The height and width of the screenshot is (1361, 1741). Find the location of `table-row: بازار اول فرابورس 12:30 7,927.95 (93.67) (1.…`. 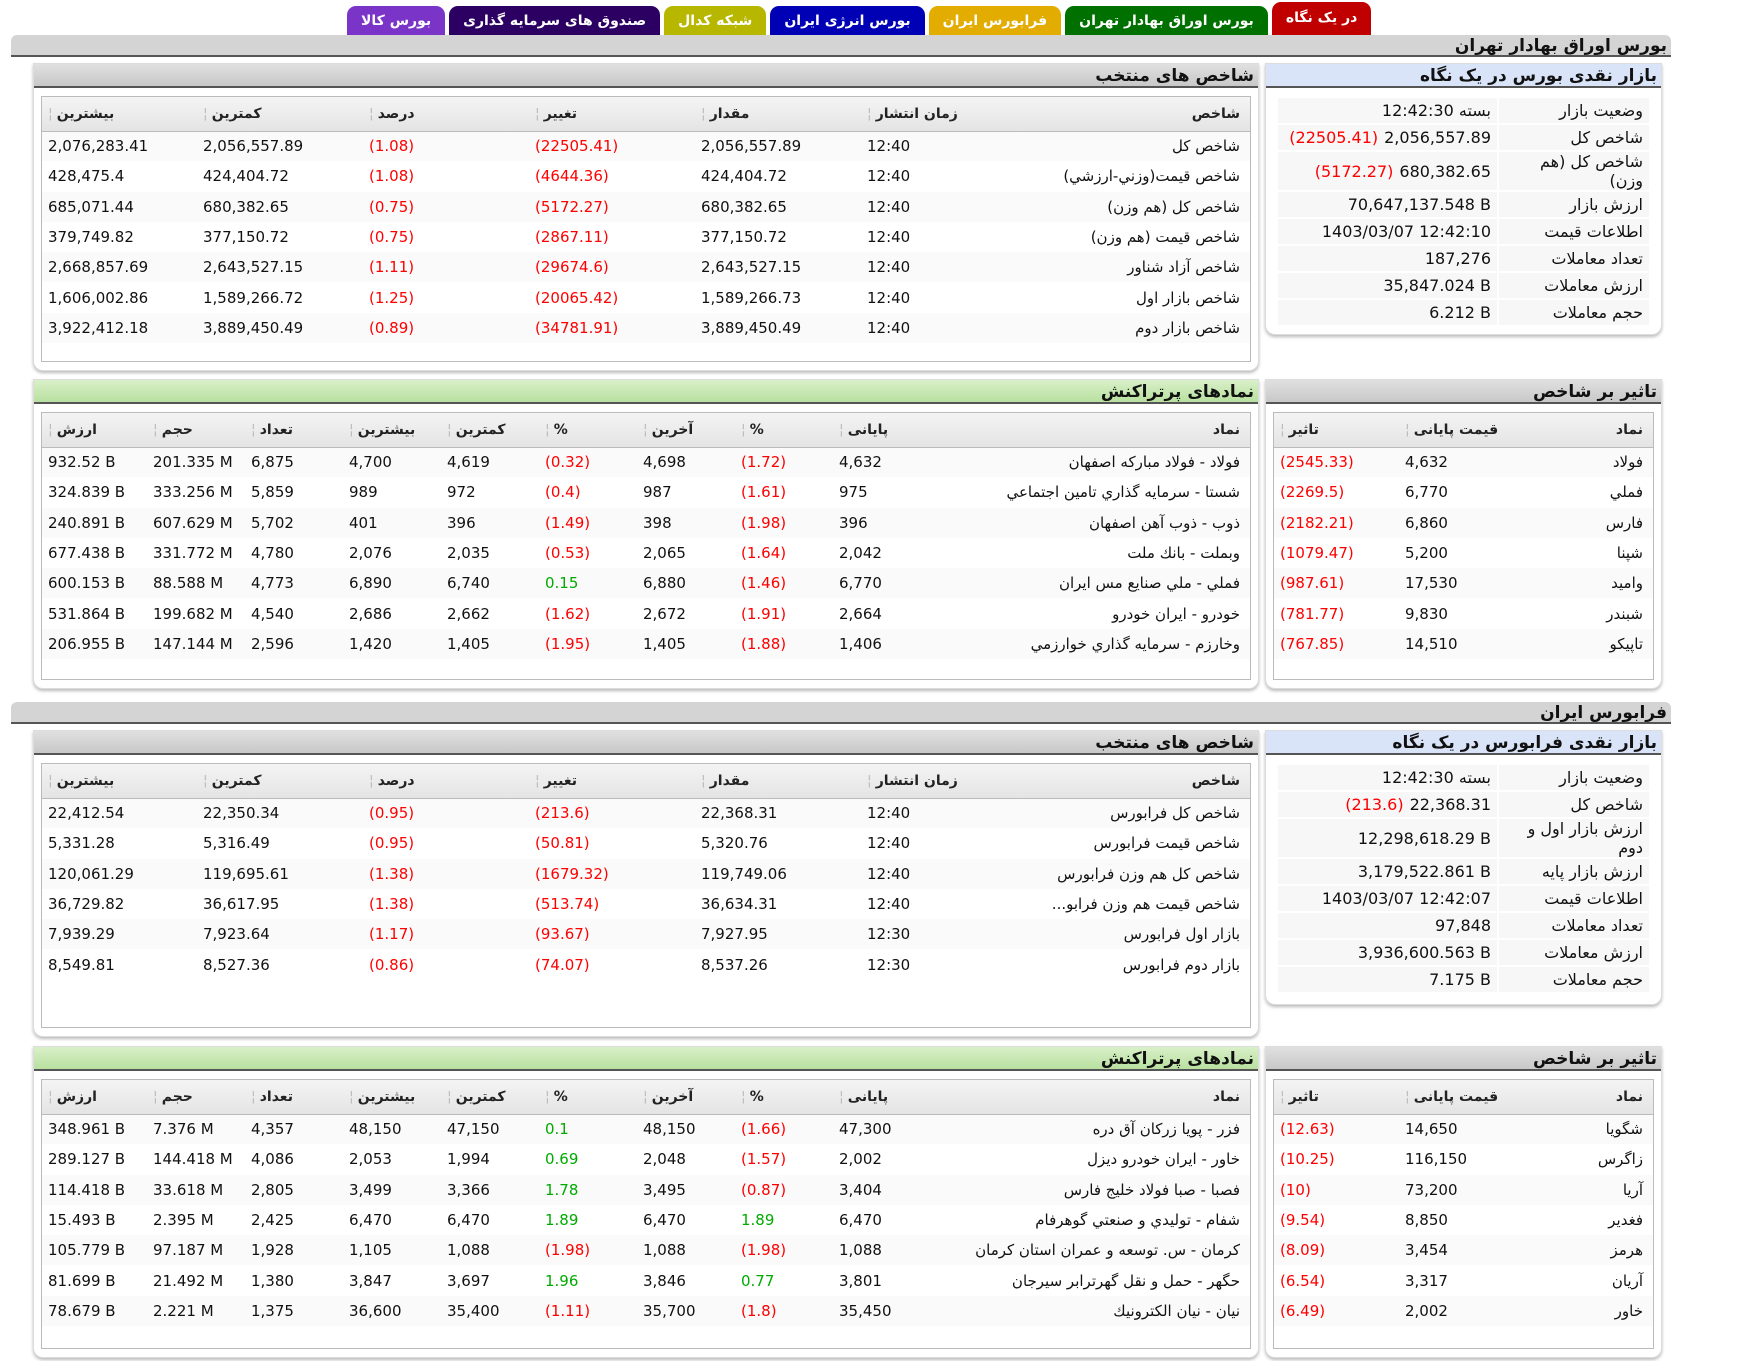

table-row: بازار اول فرابورس 12:30 7,927.95 (93.67) (1.… is located at coordinates (646, 934).